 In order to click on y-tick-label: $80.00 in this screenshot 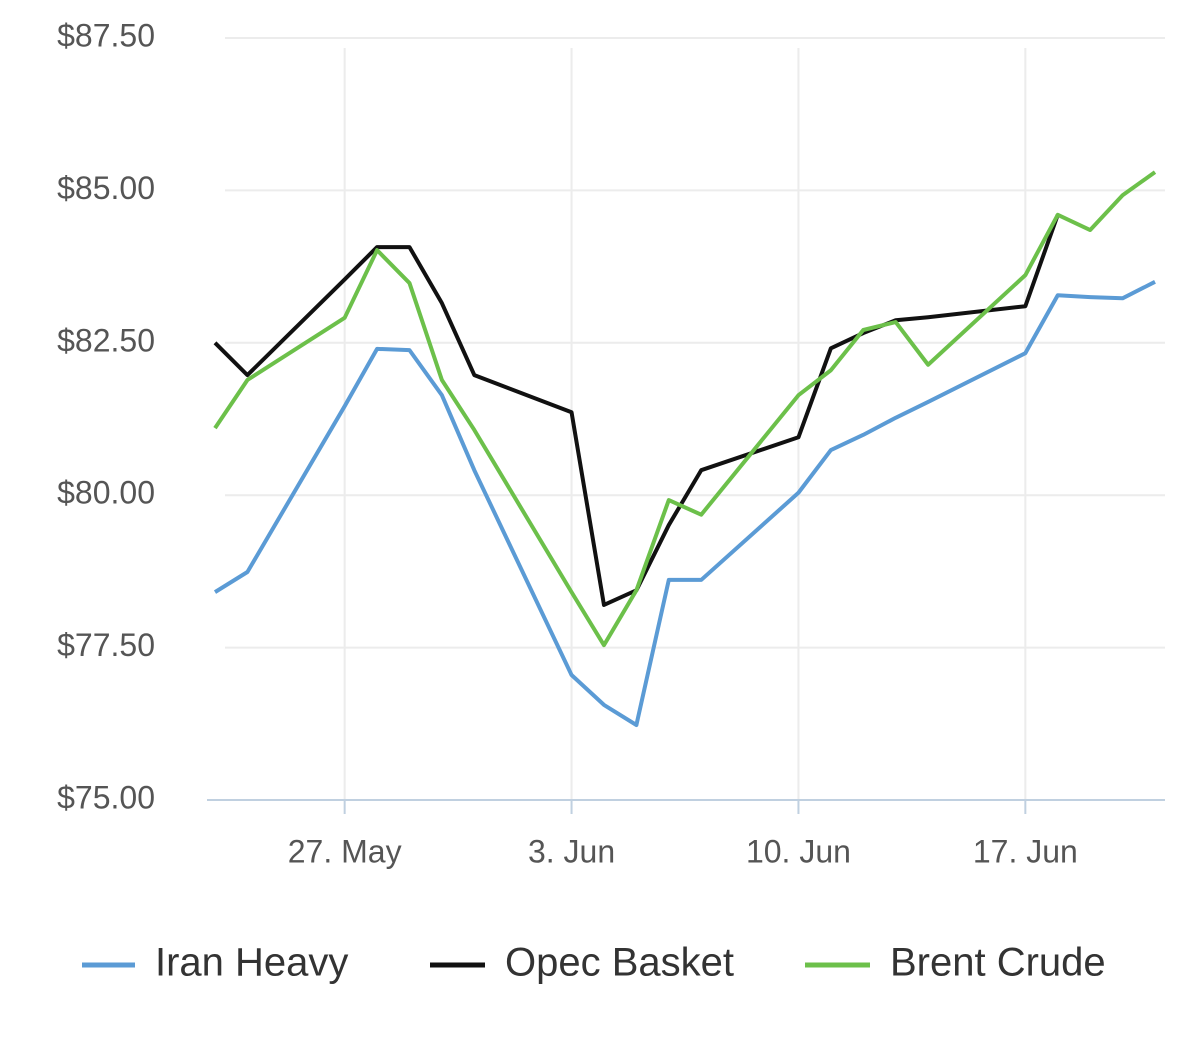, I will do `click(106, 493)`.